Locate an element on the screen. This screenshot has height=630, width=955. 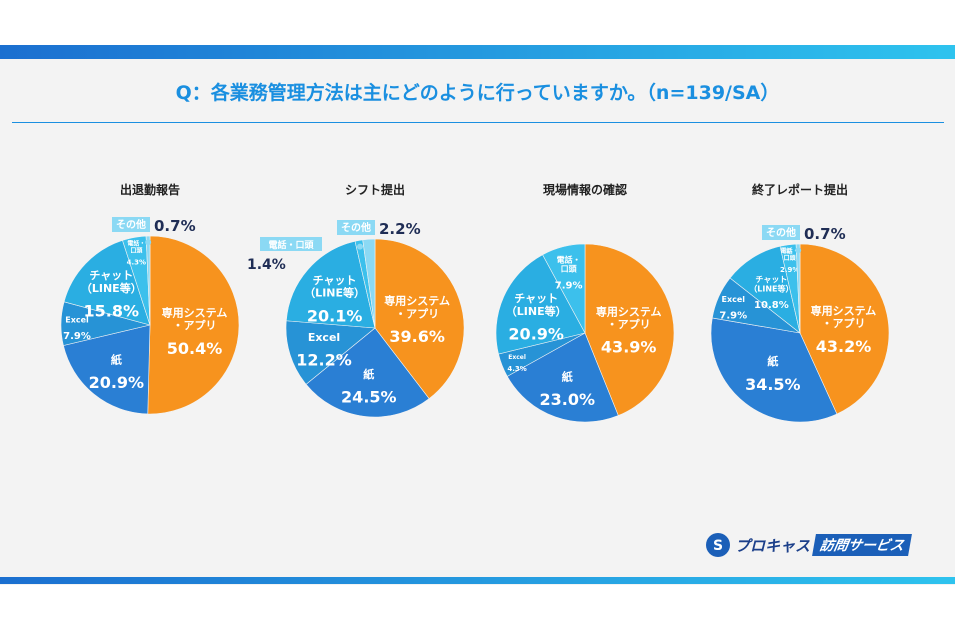
page-title: Q：各業務管理方法は主にどのように行っていますか。（n=139/SA） is located at coordinates (477, 93).